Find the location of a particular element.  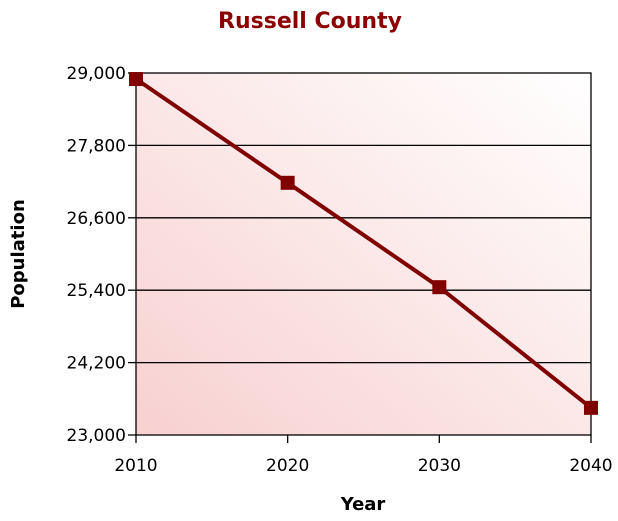

y-tick-label: 24,200 is located at coordinates (96, 364).